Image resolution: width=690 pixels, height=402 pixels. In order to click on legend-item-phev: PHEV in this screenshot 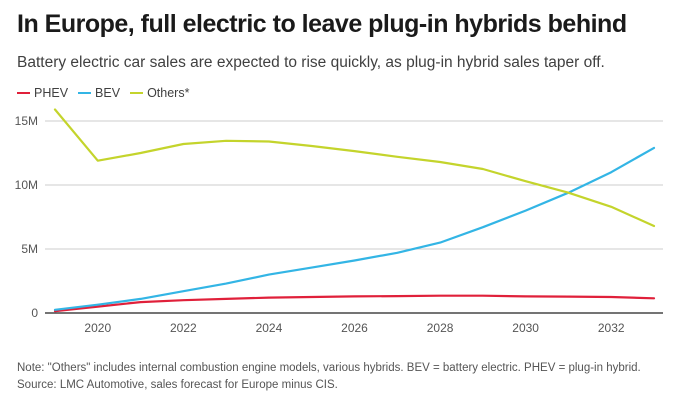, I will do `click(42, 93)`.